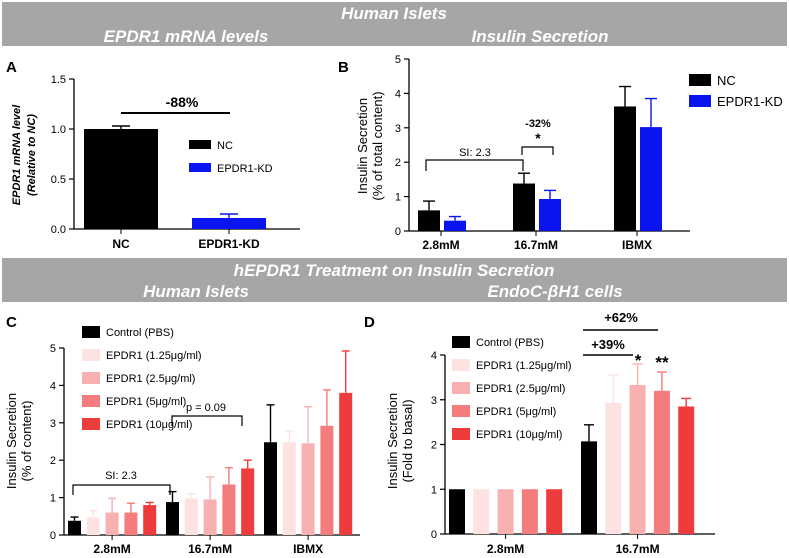 The height and width of the screenshot is (558, 789). I want to click on panel-d-legend-label: EPDR1 (5μg/ml), so click(516, 412).